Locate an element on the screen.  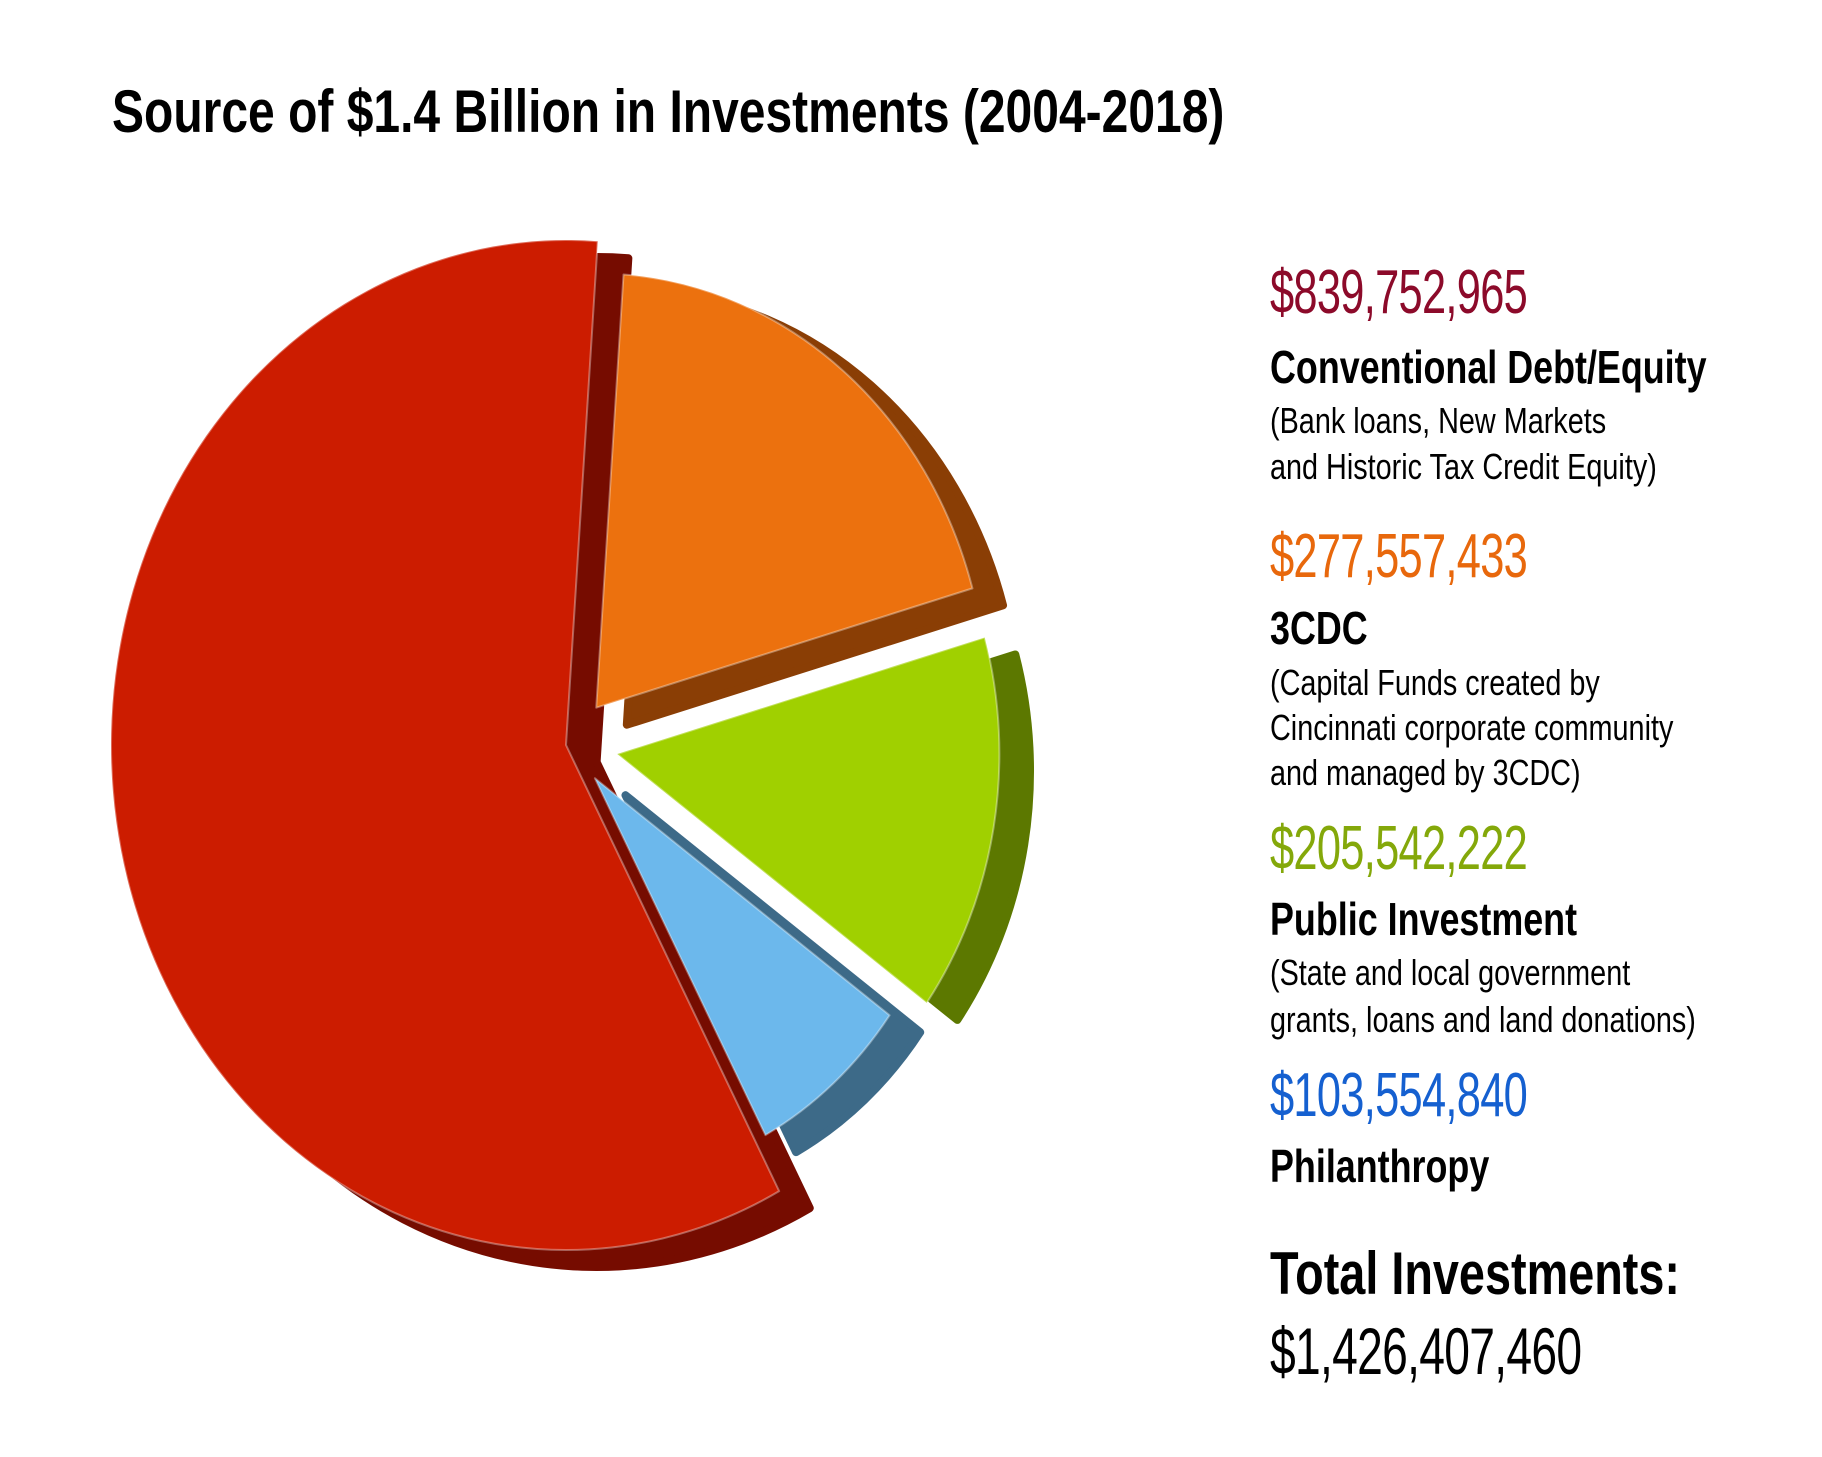
slice-philanthropy is located at coordinates (759, 967).